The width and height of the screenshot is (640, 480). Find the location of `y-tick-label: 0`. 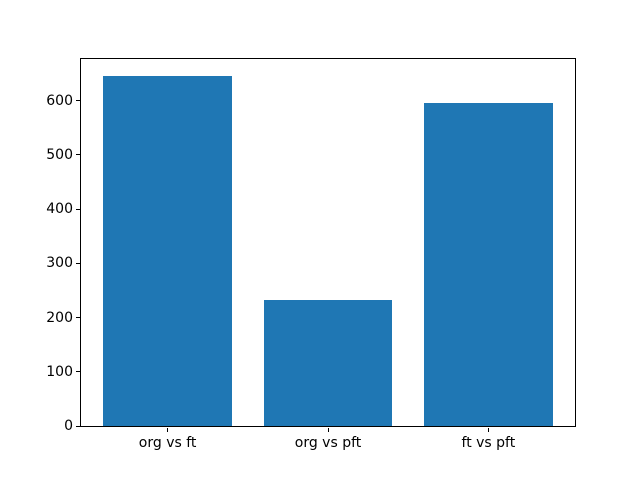

y-tick-label: 0 is located at coordinates (68, 426).